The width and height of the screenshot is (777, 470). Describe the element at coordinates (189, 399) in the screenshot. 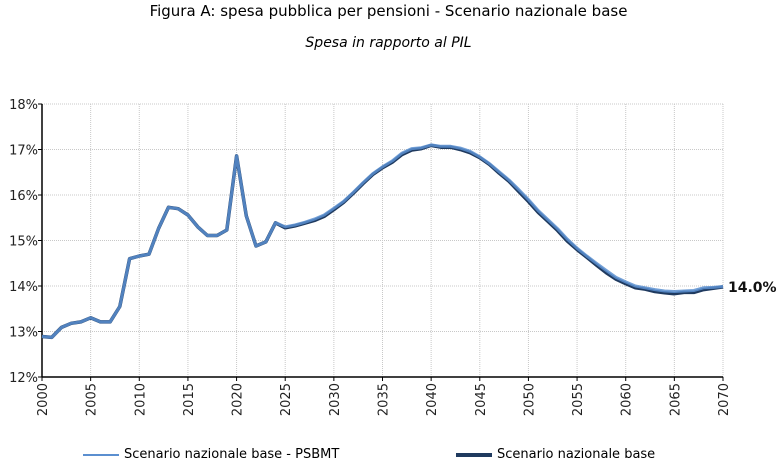

I see `x-tick-label: 2015` at that location.